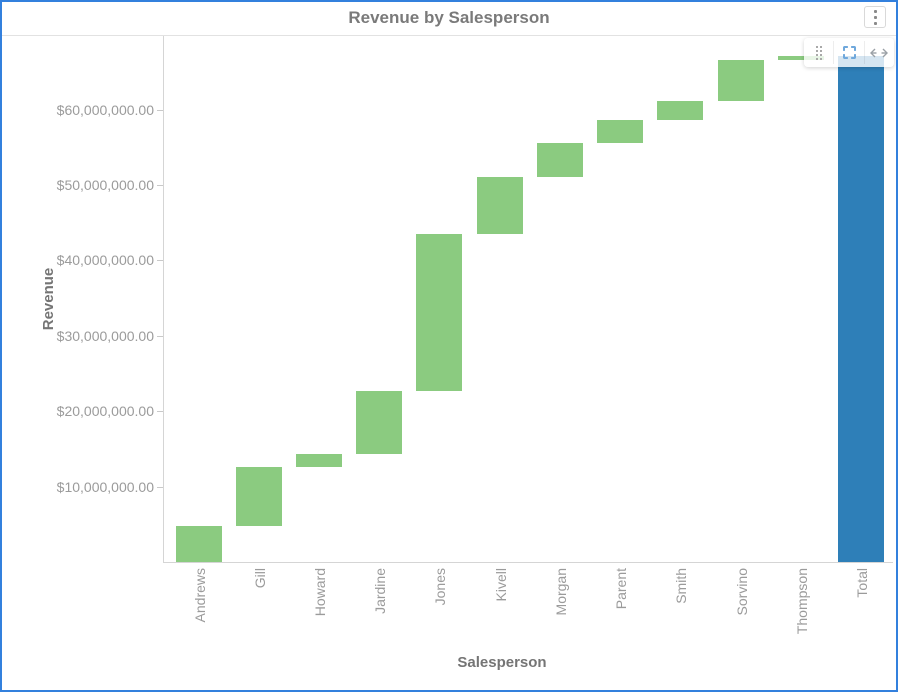 The width and height of the screenshot is (898, 692). What do you see at coordinates (105, 185) in the screenshot?
I see `y-tick-label: $50,000,000.00` at bounding box center [105, 185].